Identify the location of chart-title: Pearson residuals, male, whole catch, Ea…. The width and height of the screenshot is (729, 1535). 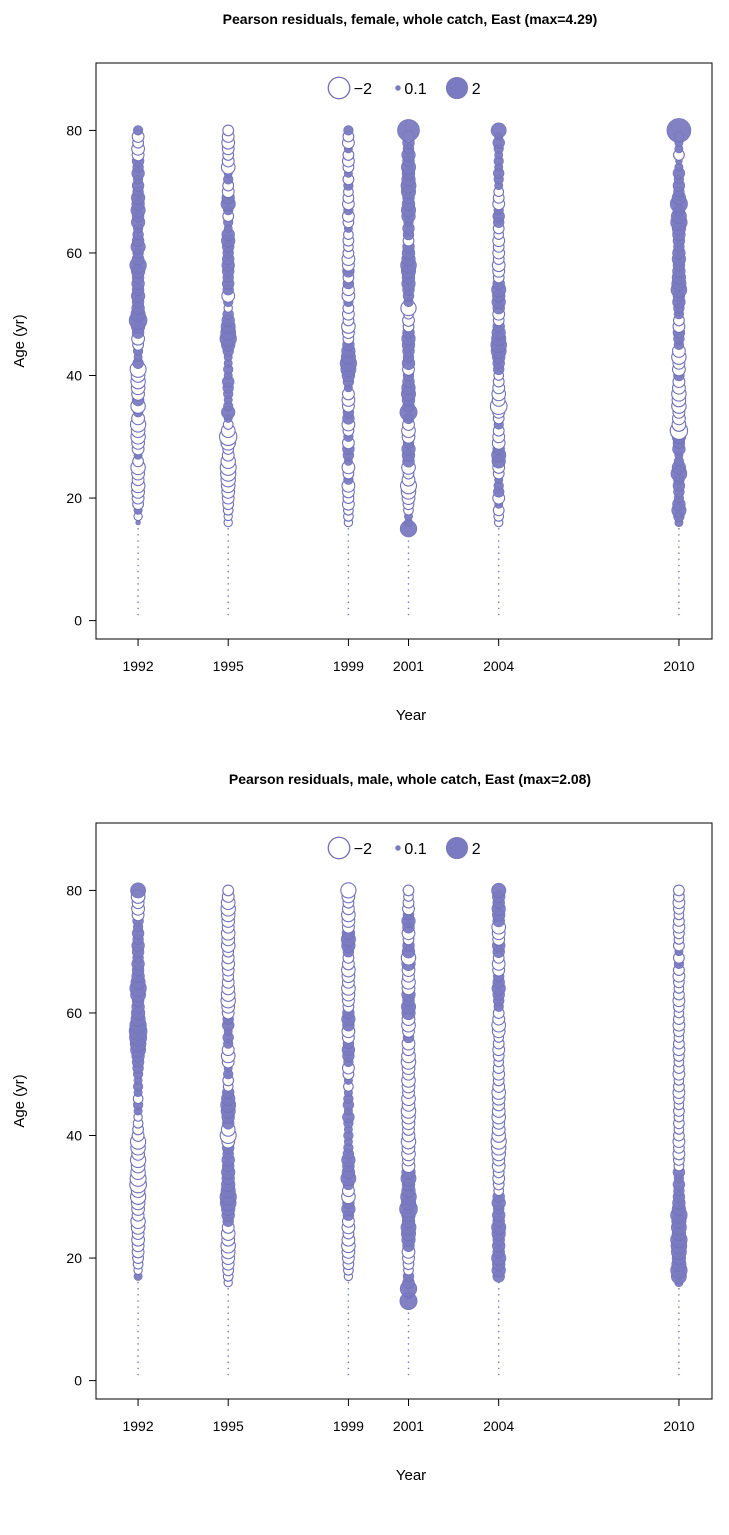
(410, 779).